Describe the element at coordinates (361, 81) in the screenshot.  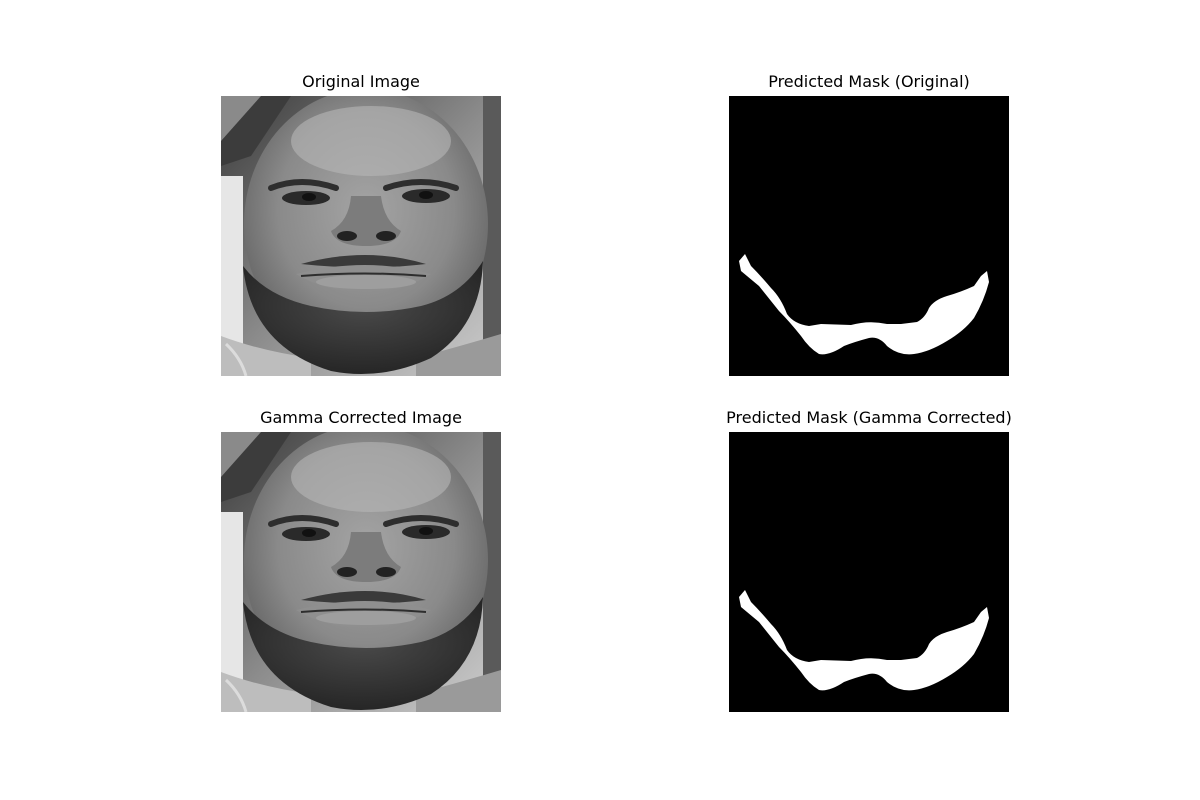
I see `original-image-title: Original Image` at that location.